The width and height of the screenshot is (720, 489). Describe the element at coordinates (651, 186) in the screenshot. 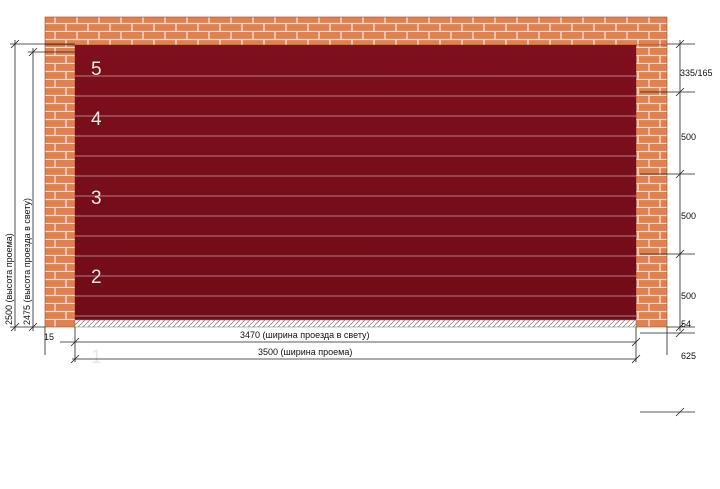

I see `brick-right-pillar` at that location.